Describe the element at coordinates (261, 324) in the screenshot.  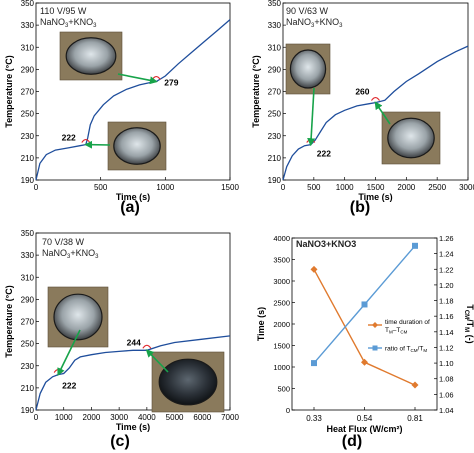
I see `y-axis-label: Time (s)` at that location.